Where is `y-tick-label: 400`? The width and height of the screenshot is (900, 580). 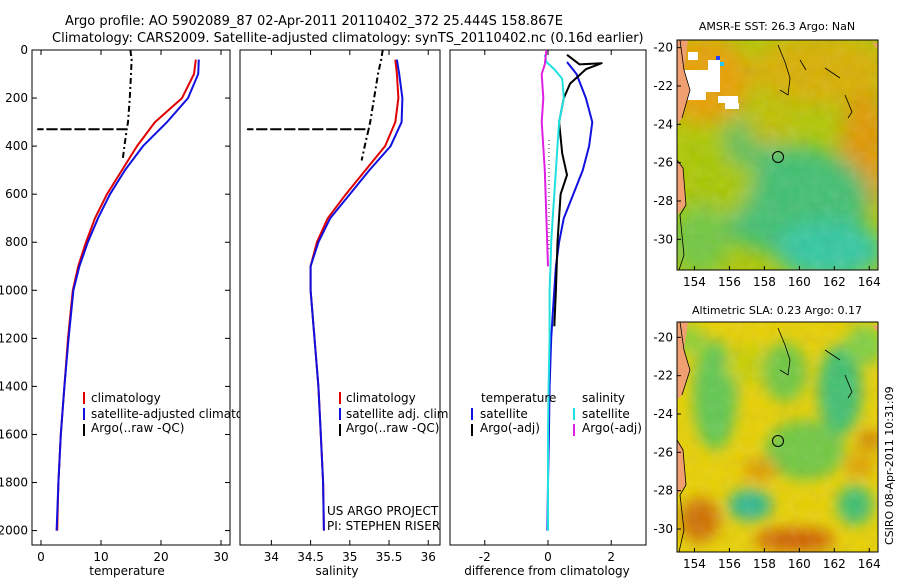
y-tick-label: 400 is located at coordinates (16, 146).